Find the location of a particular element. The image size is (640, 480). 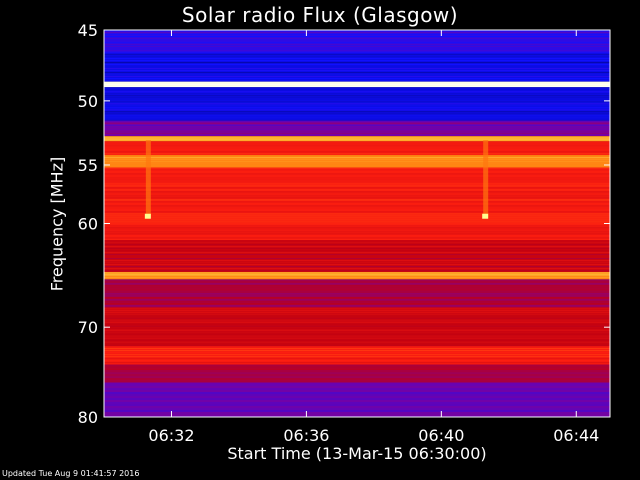

y-tick-label: 60 is located at coordinates (88, 224).